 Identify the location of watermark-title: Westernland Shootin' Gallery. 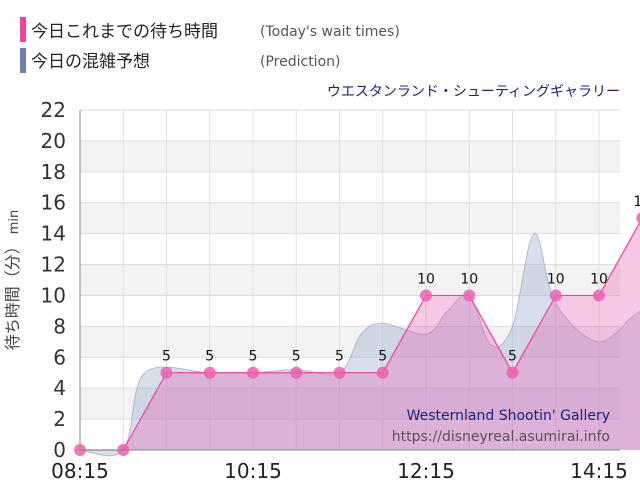
(508, 416).